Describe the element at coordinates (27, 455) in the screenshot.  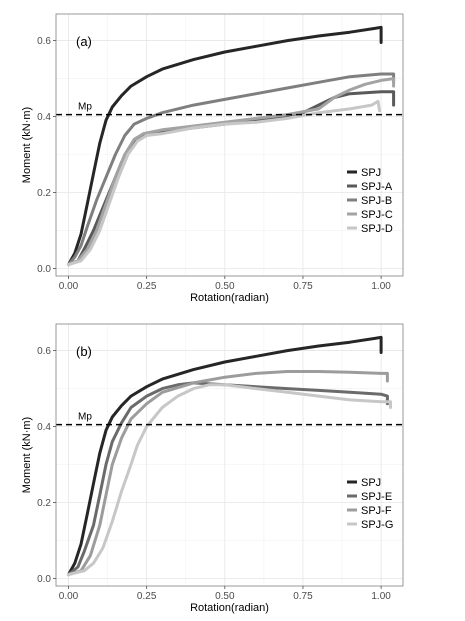
I see `panel-b-y-axis-label: Moment (kN·m)` at that location.